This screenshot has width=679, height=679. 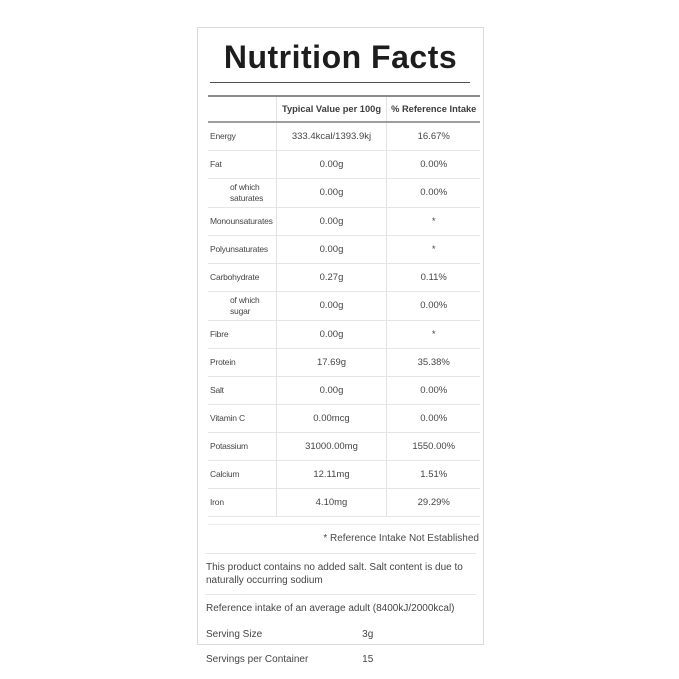 What do you see at coordinates (433, 474) in the screenshot?
I see `row-reference-intake: 1.51%` at bounding box center [433, 474].